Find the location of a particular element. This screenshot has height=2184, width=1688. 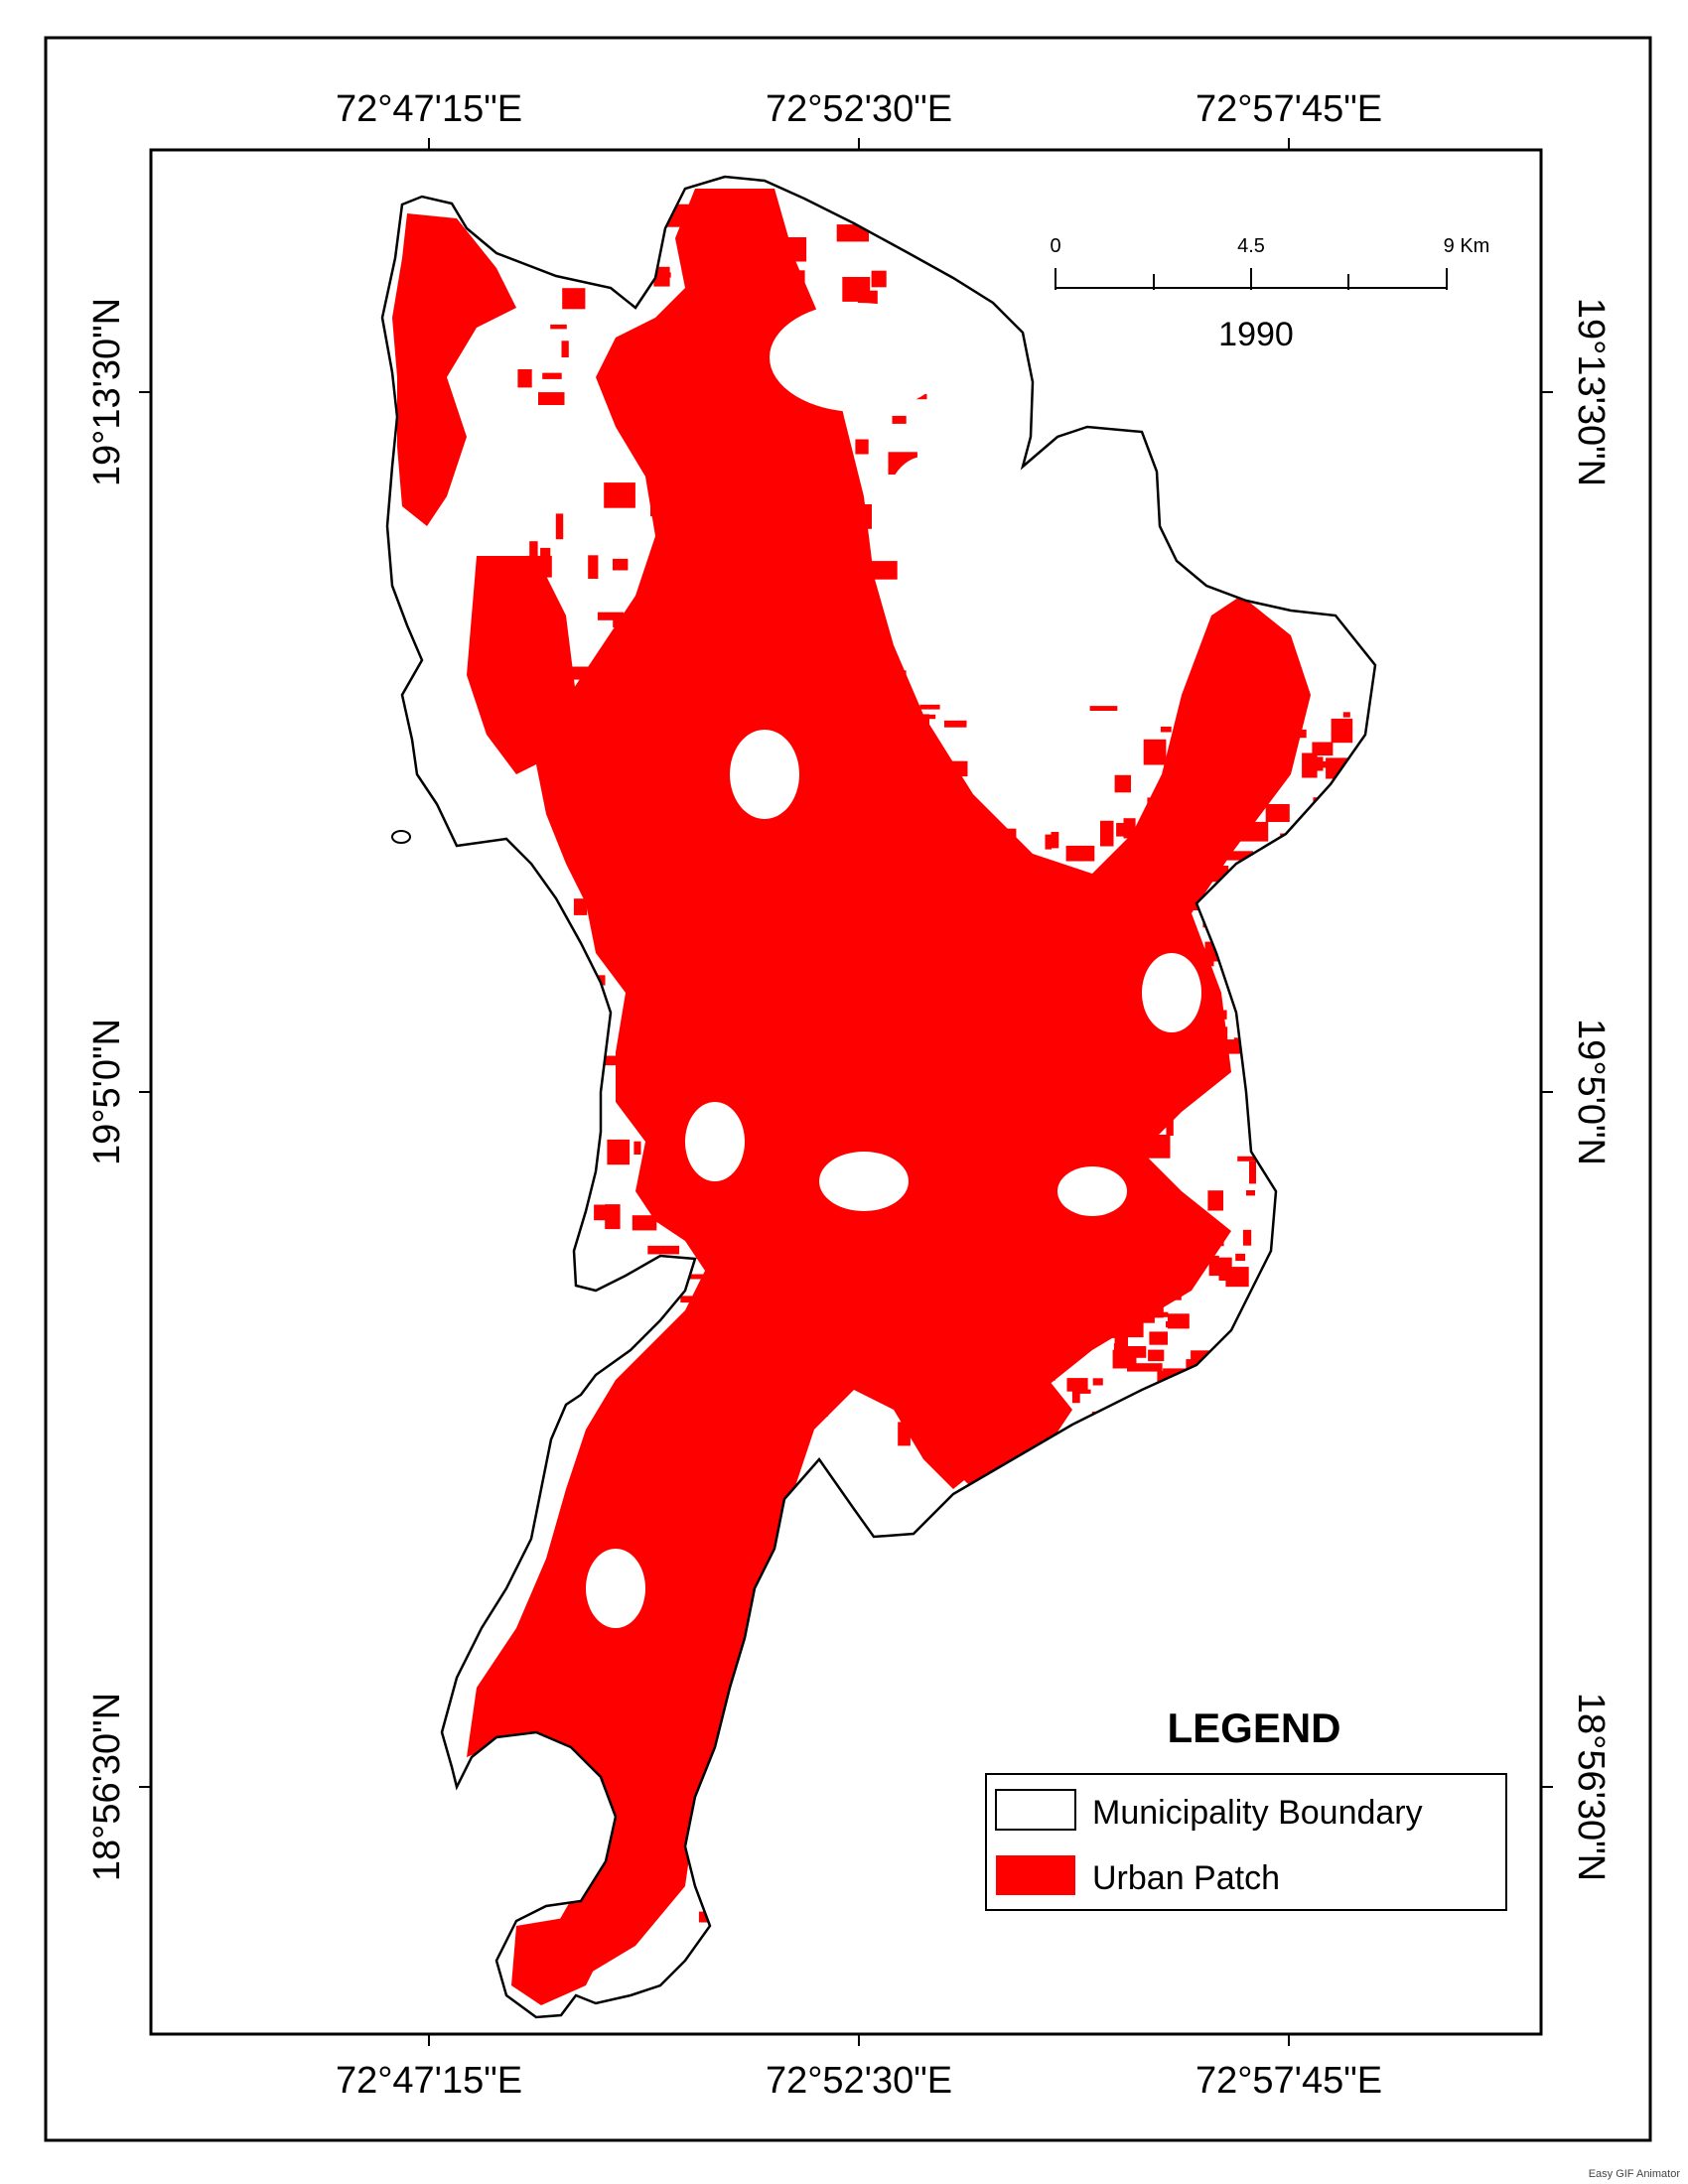

legend-label-boundary: Municipality Boundary is located at coordinates (1257, 1813).